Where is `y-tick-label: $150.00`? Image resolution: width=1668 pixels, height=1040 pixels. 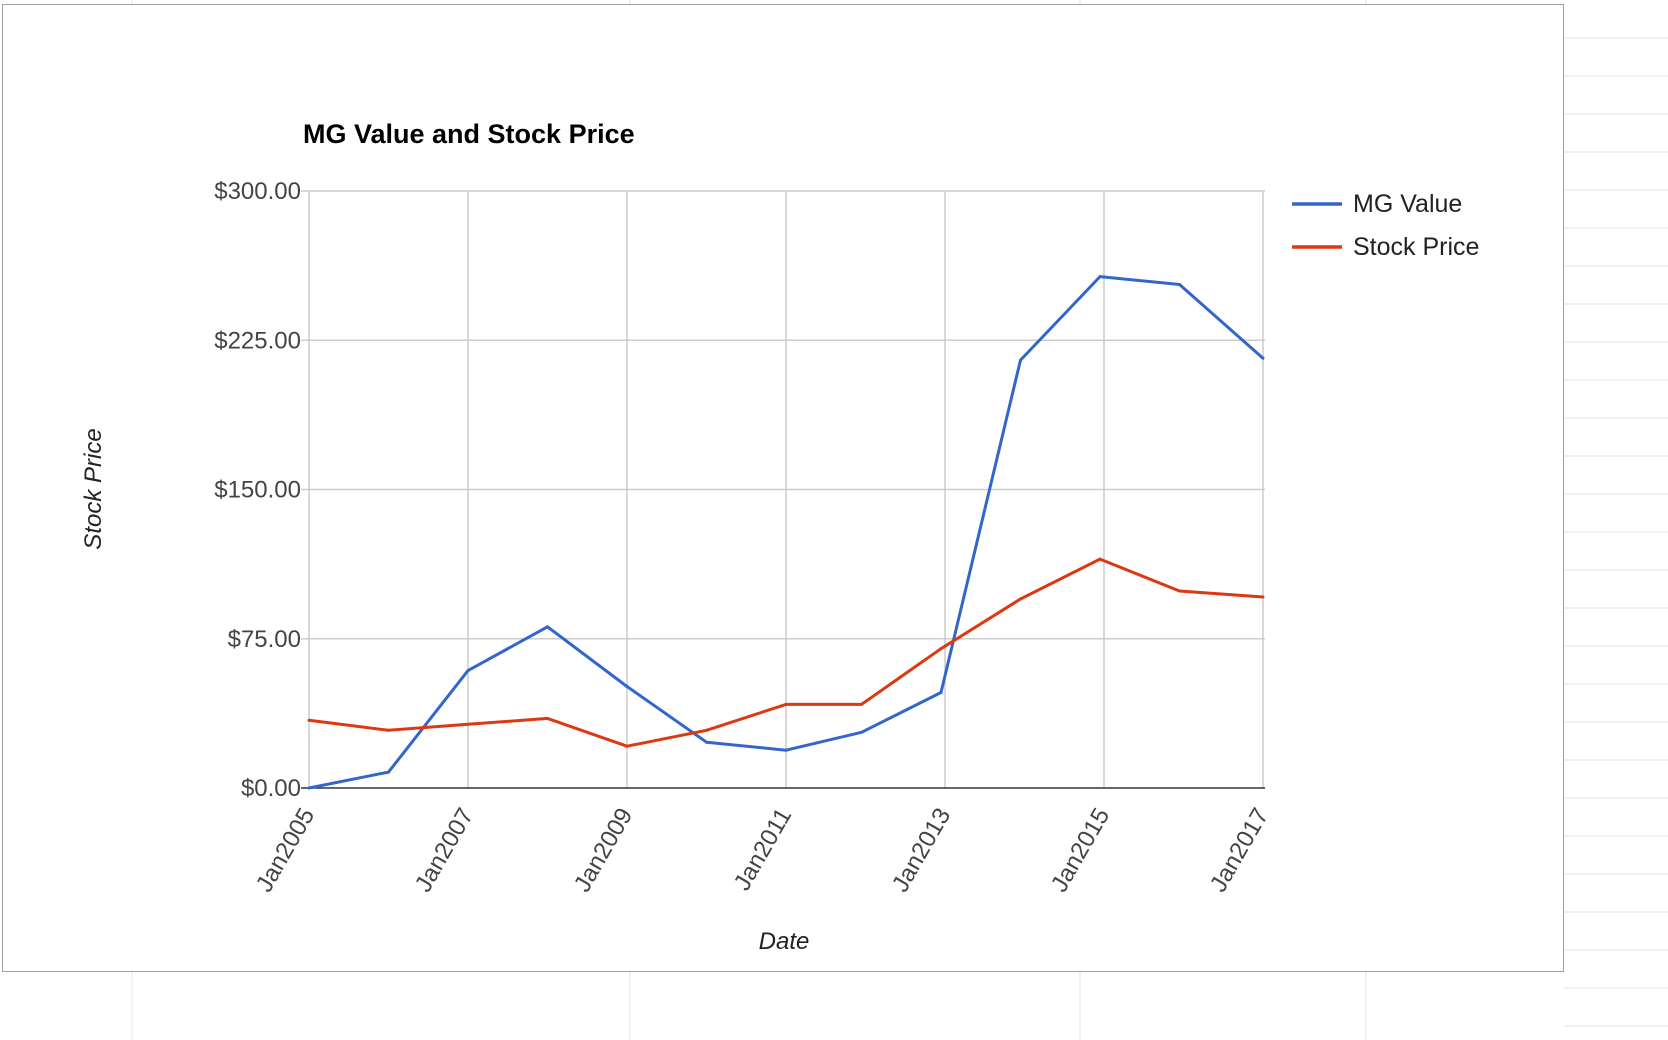
y-tick-label: $150.00 is located at coordinates (257, 490).